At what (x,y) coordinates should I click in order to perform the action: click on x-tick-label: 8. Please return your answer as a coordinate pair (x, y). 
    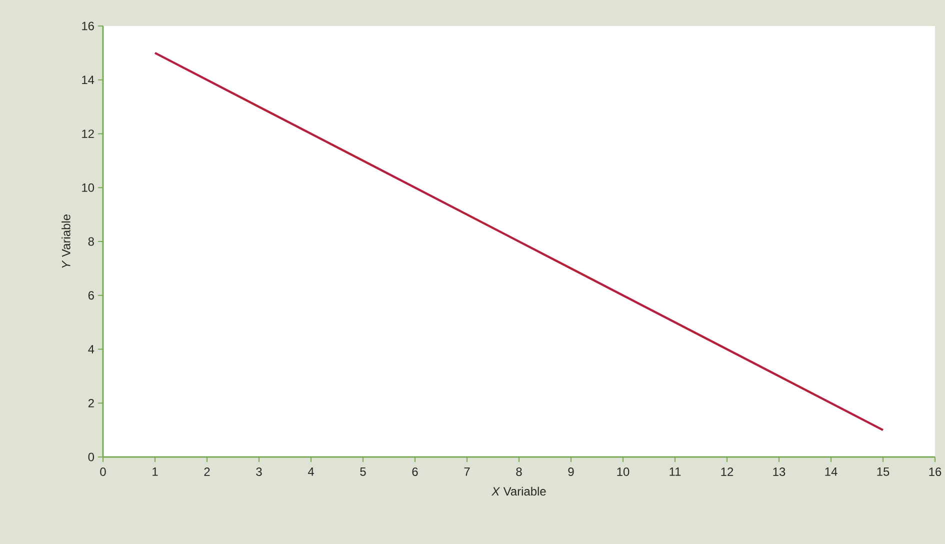
    Looking at the image, I should click on (519, 472).